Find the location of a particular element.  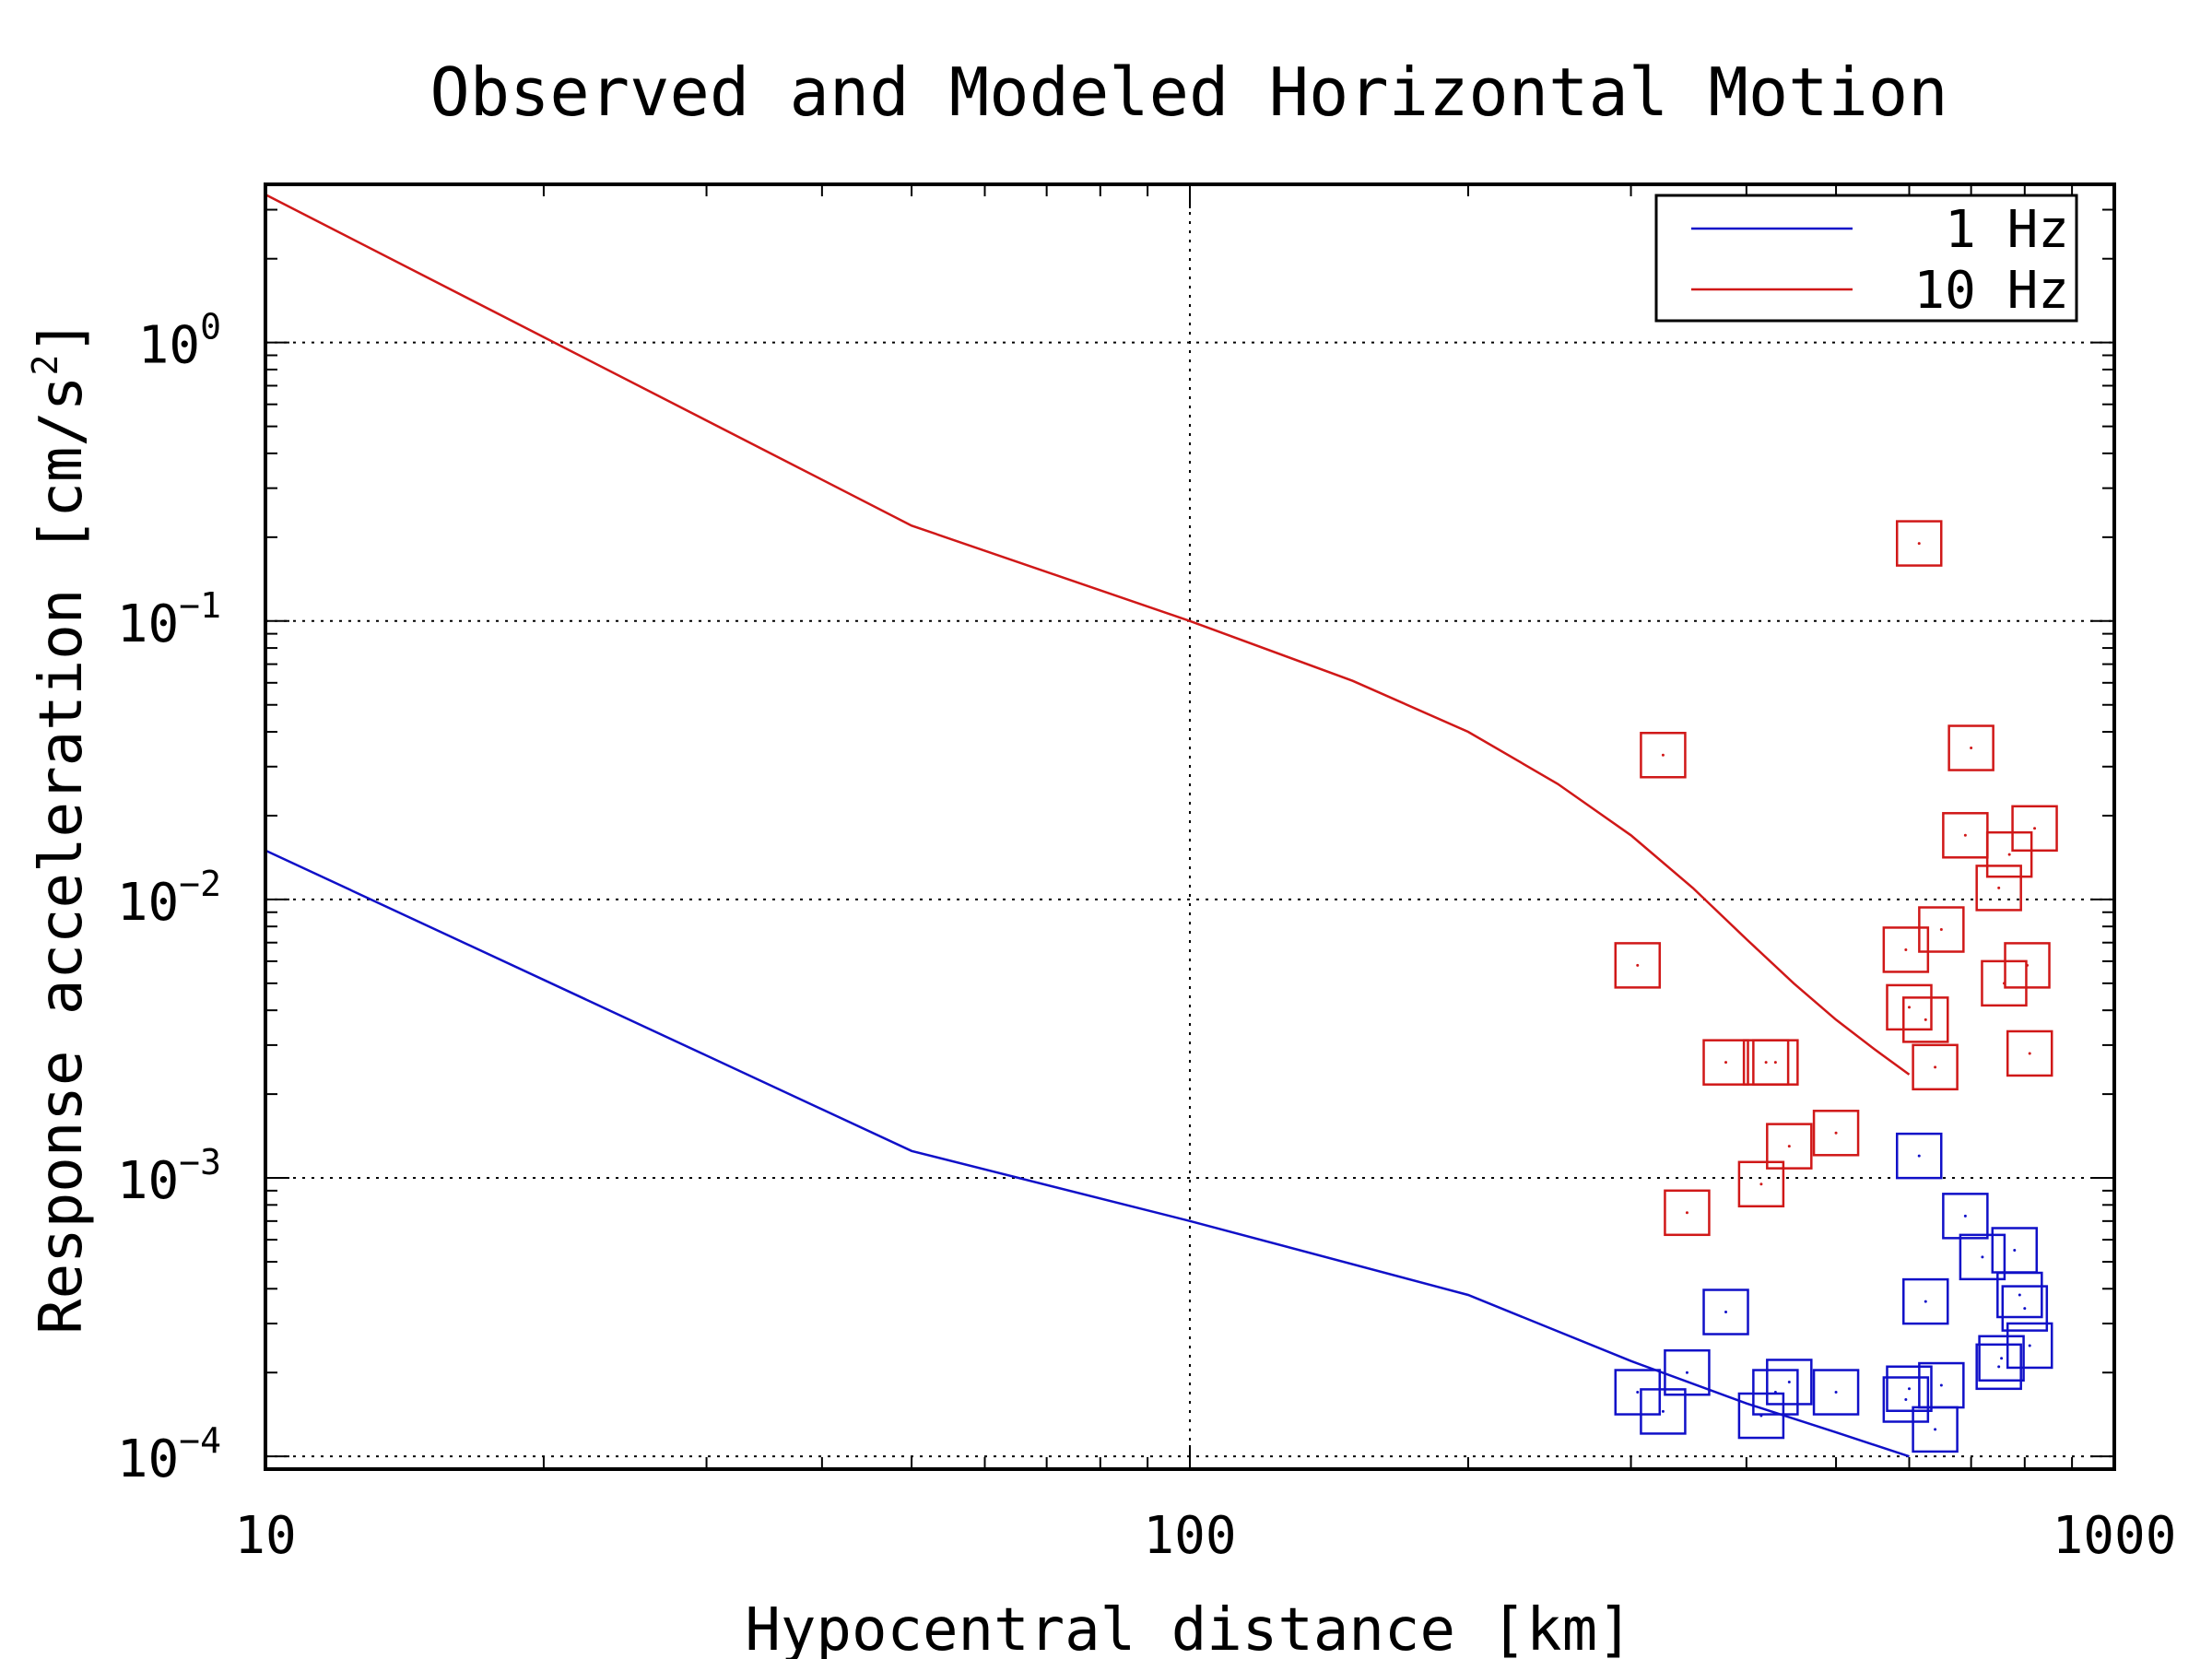

y-tick-label: 10⁻¹ is located at coordinates (169, 619).